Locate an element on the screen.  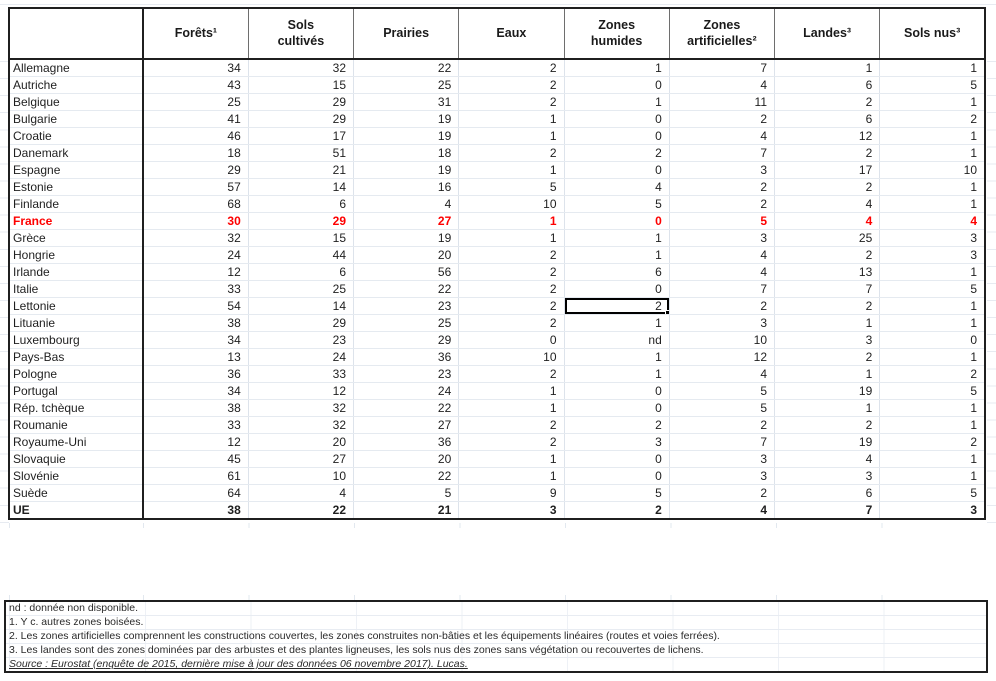
value-cell: 44 is located at coordinates (301, 255).